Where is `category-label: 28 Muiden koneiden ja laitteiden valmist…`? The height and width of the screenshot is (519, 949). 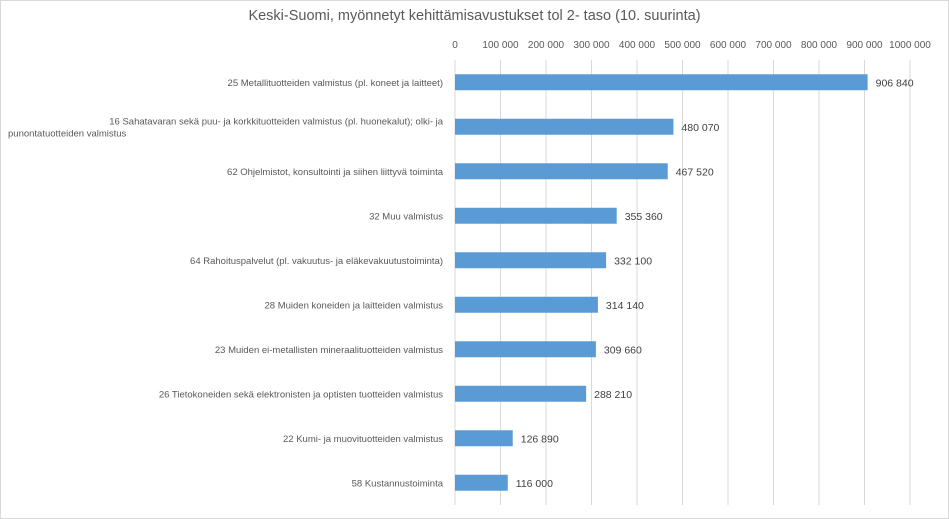 category-label: 28 Muiden koneiden ja laitteiden valmist… is located at coordinates (354, 305).